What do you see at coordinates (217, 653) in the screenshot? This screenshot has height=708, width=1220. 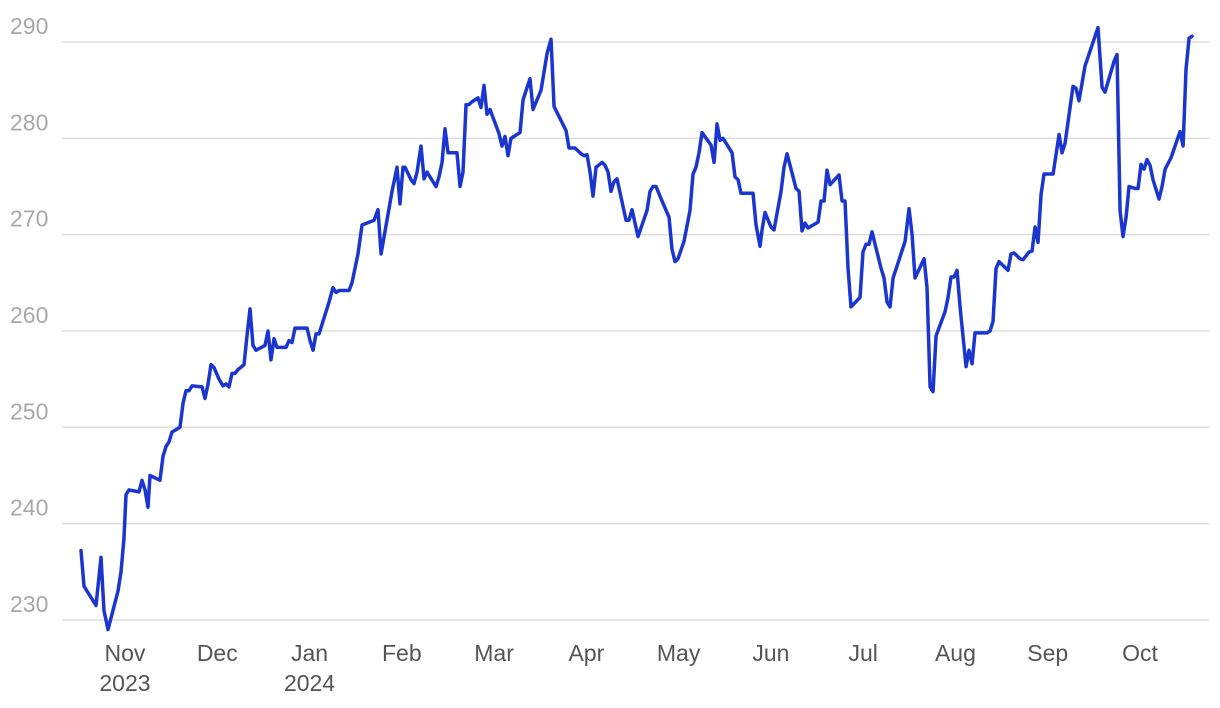 I see `x-tick-label: Dec` at bounding box center [217, 653].